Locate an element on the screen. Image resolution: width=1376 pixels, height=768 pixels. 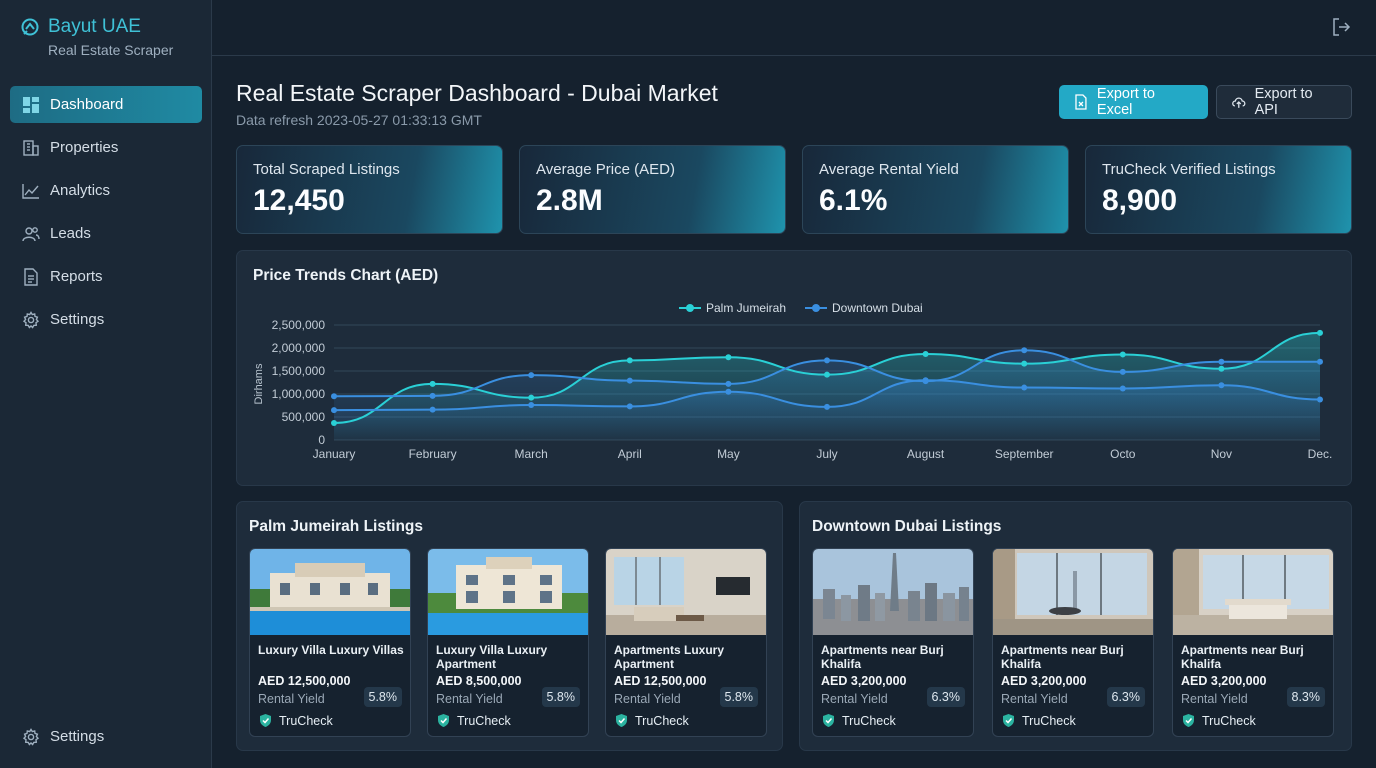
listing-price: AED 8,500,000 is located at coordinates (479, 681).